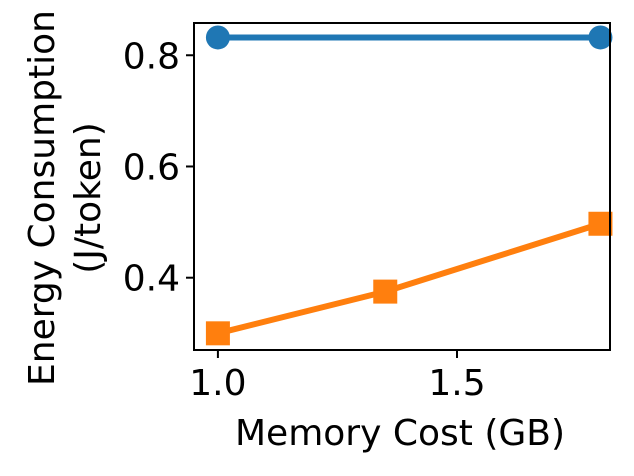  Describe the element at coordinates (409, 278) in the screenshot. I see `series-1-line` at that location.